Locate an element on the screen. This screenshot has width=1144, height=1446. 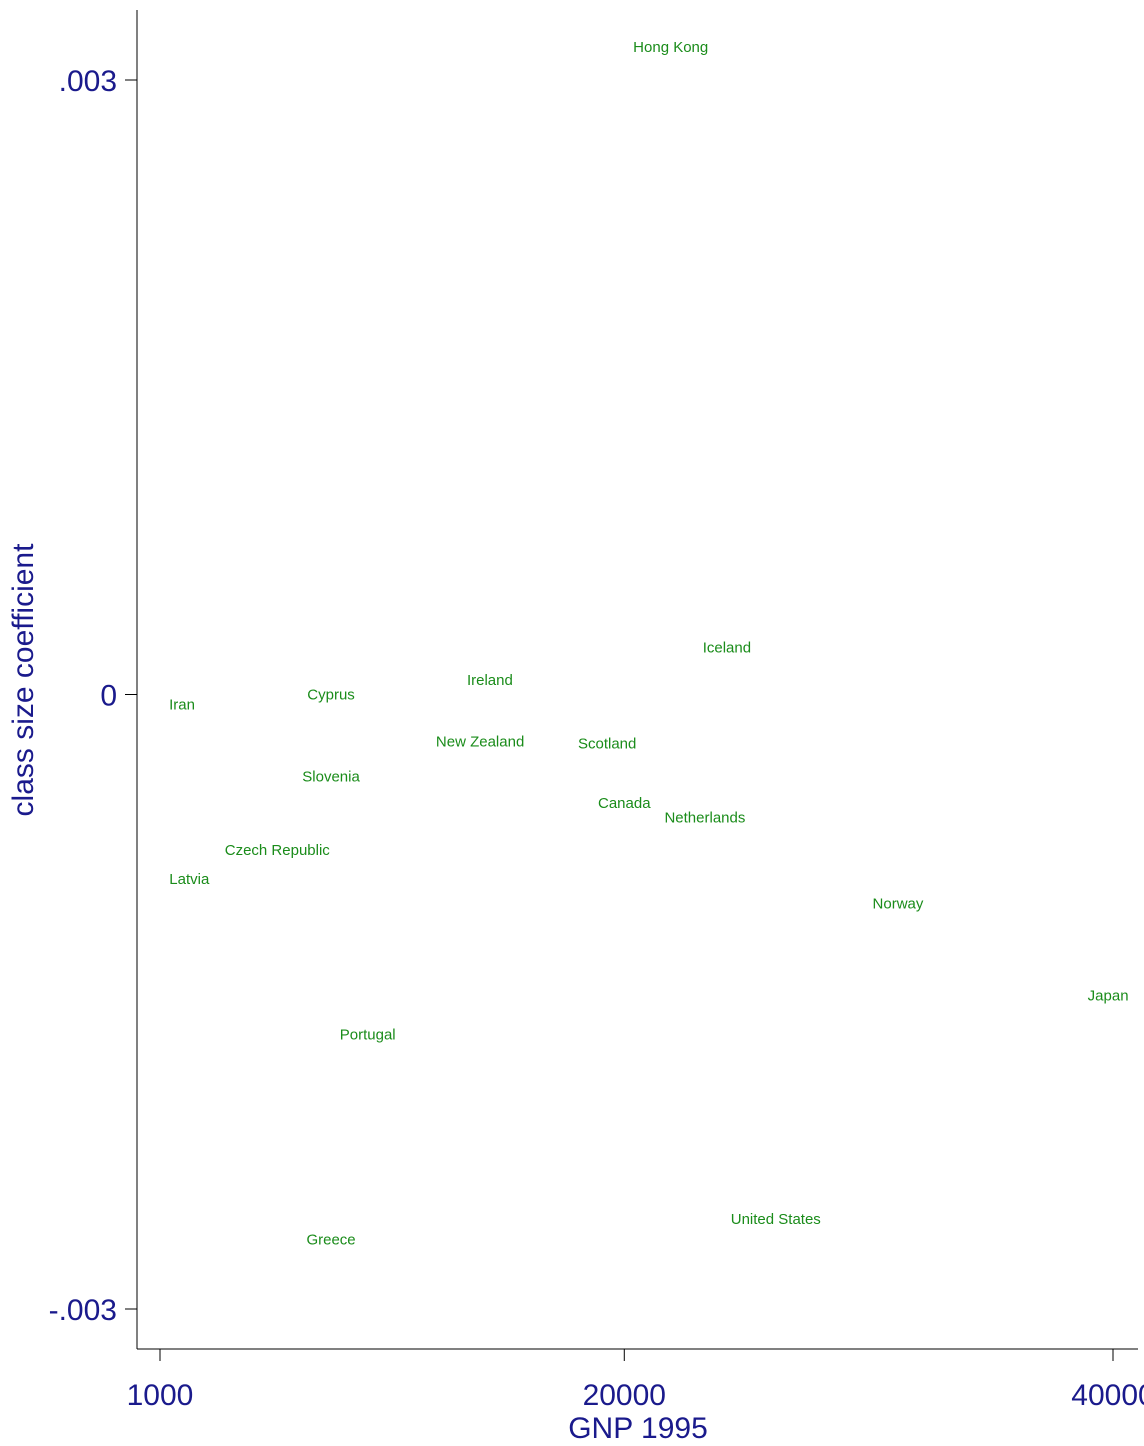
x-axis-ticks: 1000 20000 40000 is located at coordinates (635, 1380).